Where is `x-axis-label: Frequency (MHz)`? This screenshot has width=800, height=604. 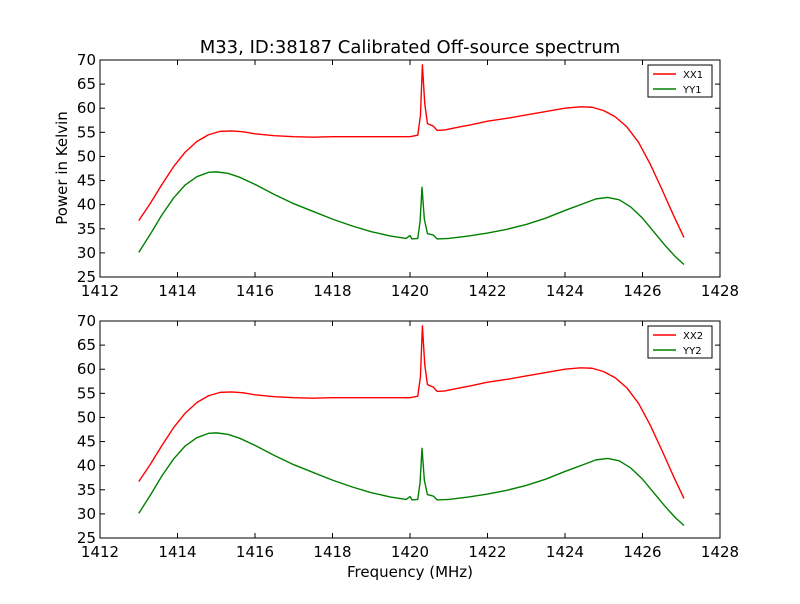 x-axis-label: Frequency (MHz) is located at coordinates (410, 572).